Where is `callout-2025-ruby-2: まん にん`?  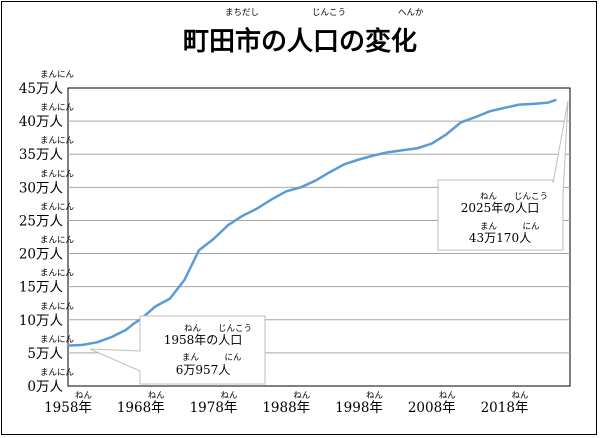
callout-2025-ruby-2: まん にん is located at coordinates (510, 227).